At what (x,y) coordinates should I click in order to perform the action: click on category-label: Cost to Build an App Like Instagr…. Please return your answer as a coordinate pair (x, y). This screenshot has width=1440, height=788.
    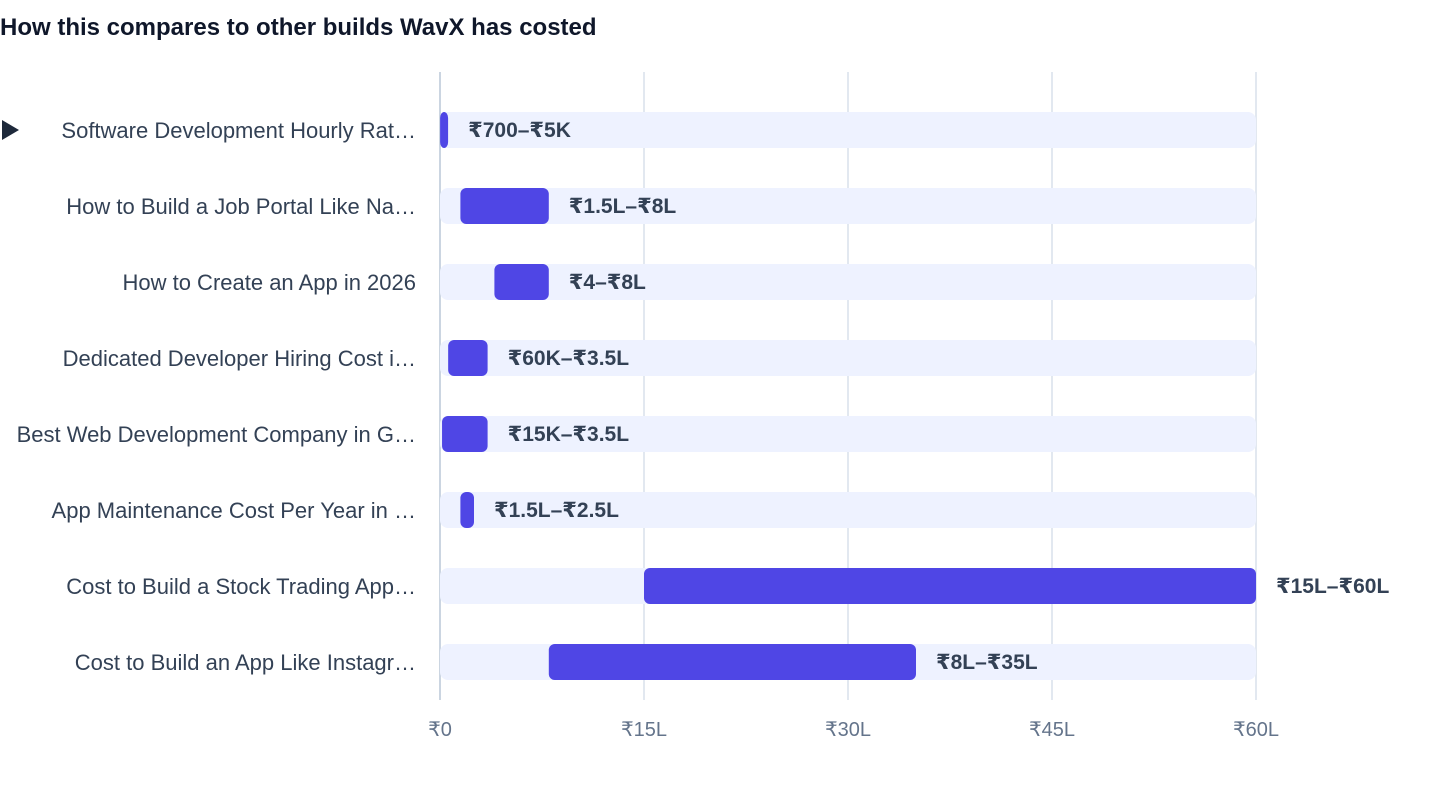
    Looking at the image, I should click on (245, 662).